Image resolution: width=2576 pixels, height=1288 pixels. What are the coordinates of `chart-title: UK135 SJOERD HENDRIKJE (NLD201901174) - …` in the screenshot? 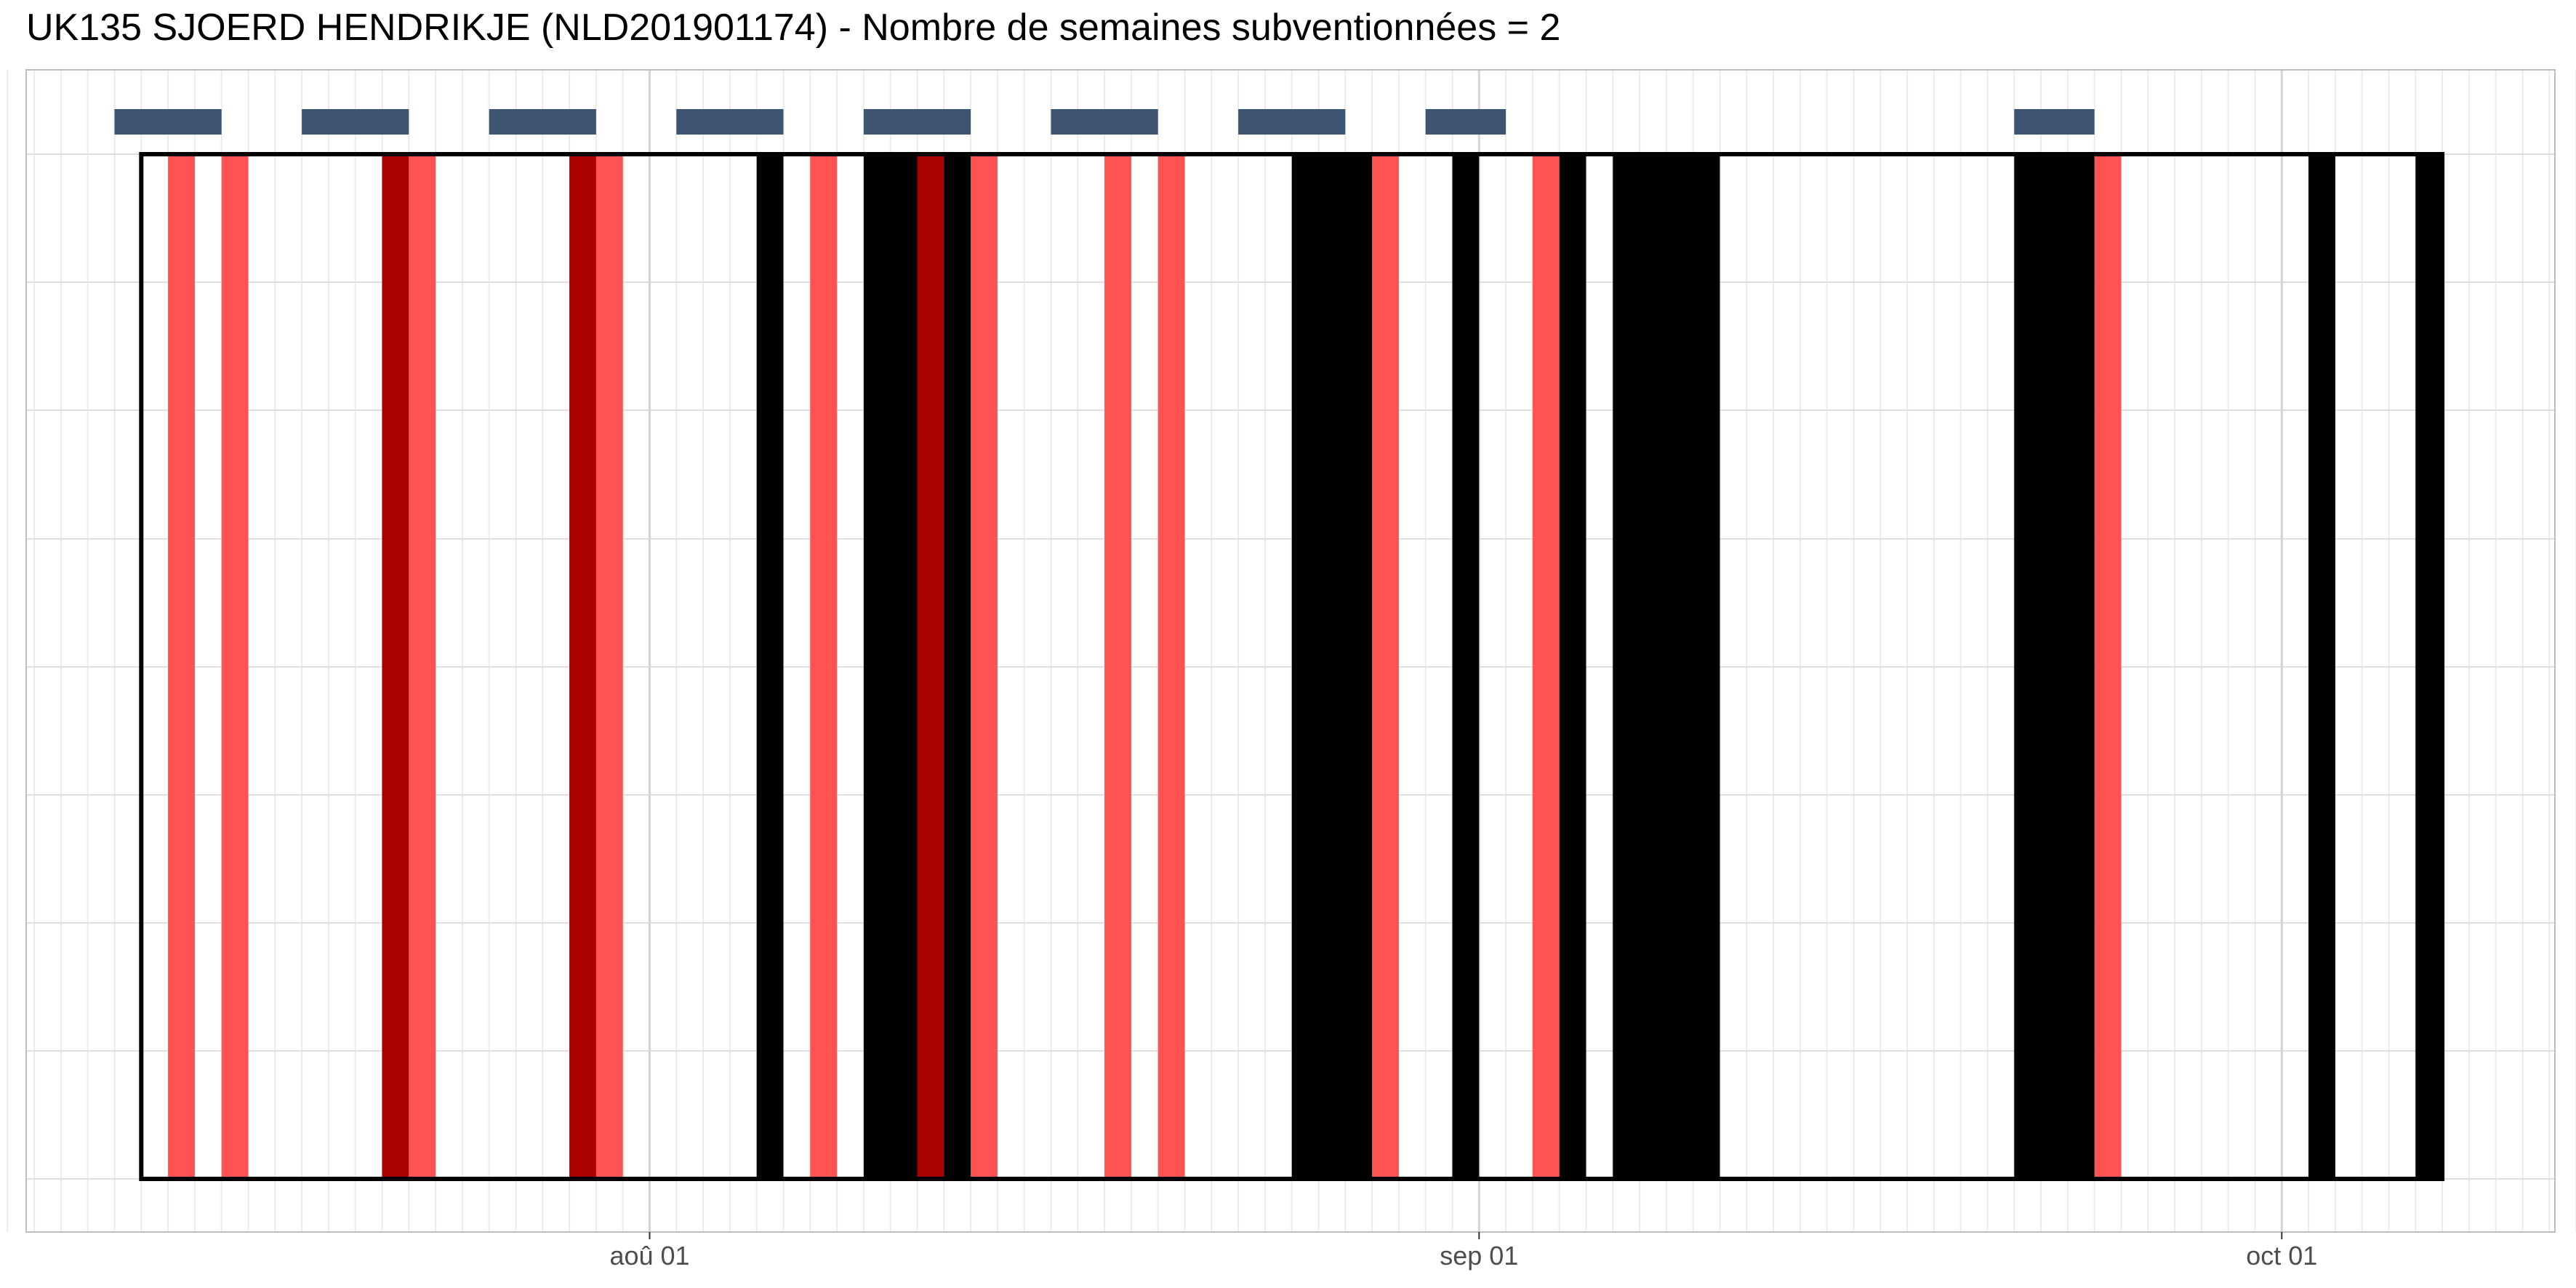 It's located at (793, 28).